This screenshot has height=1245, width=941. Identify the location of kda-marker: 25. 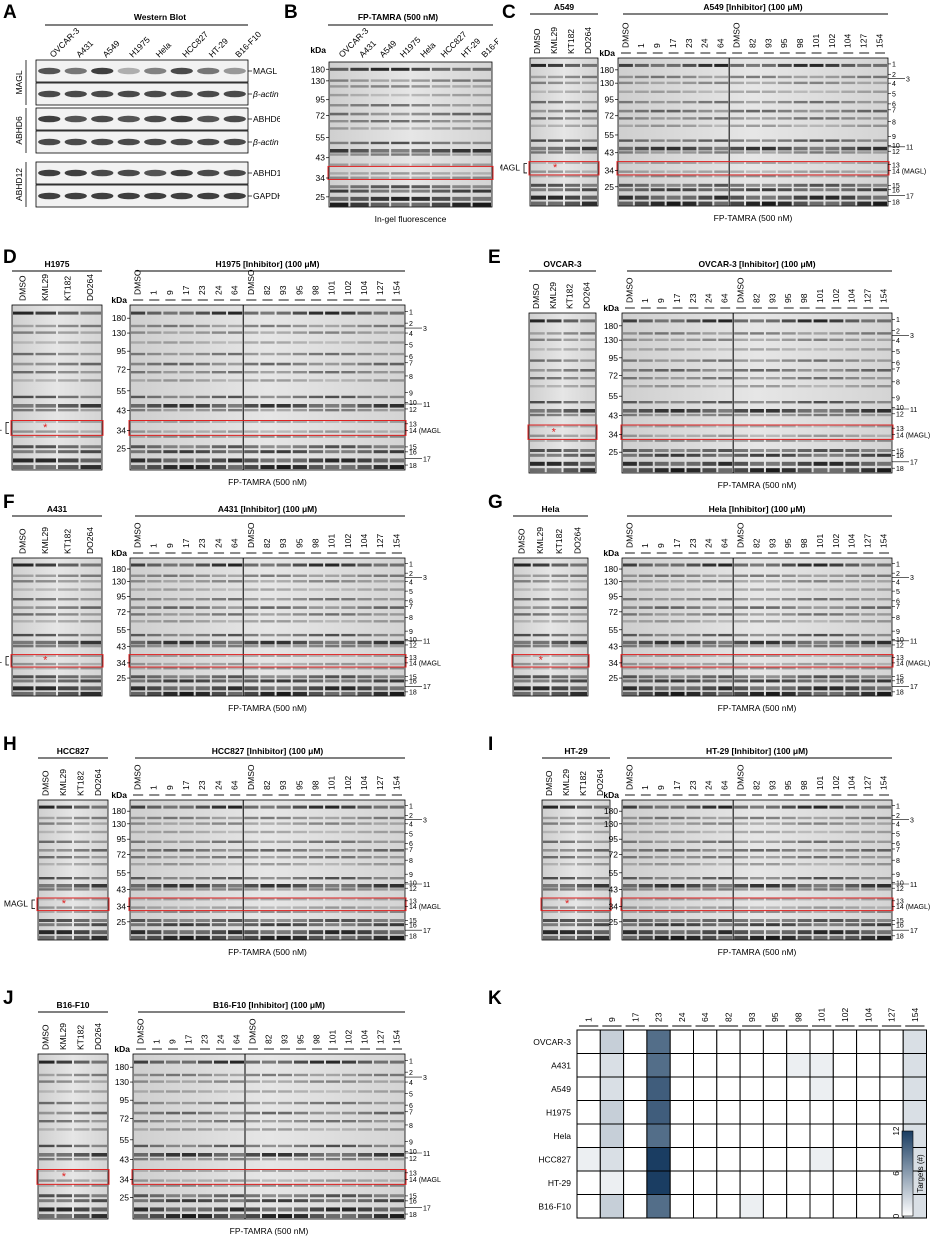
(321, 197).